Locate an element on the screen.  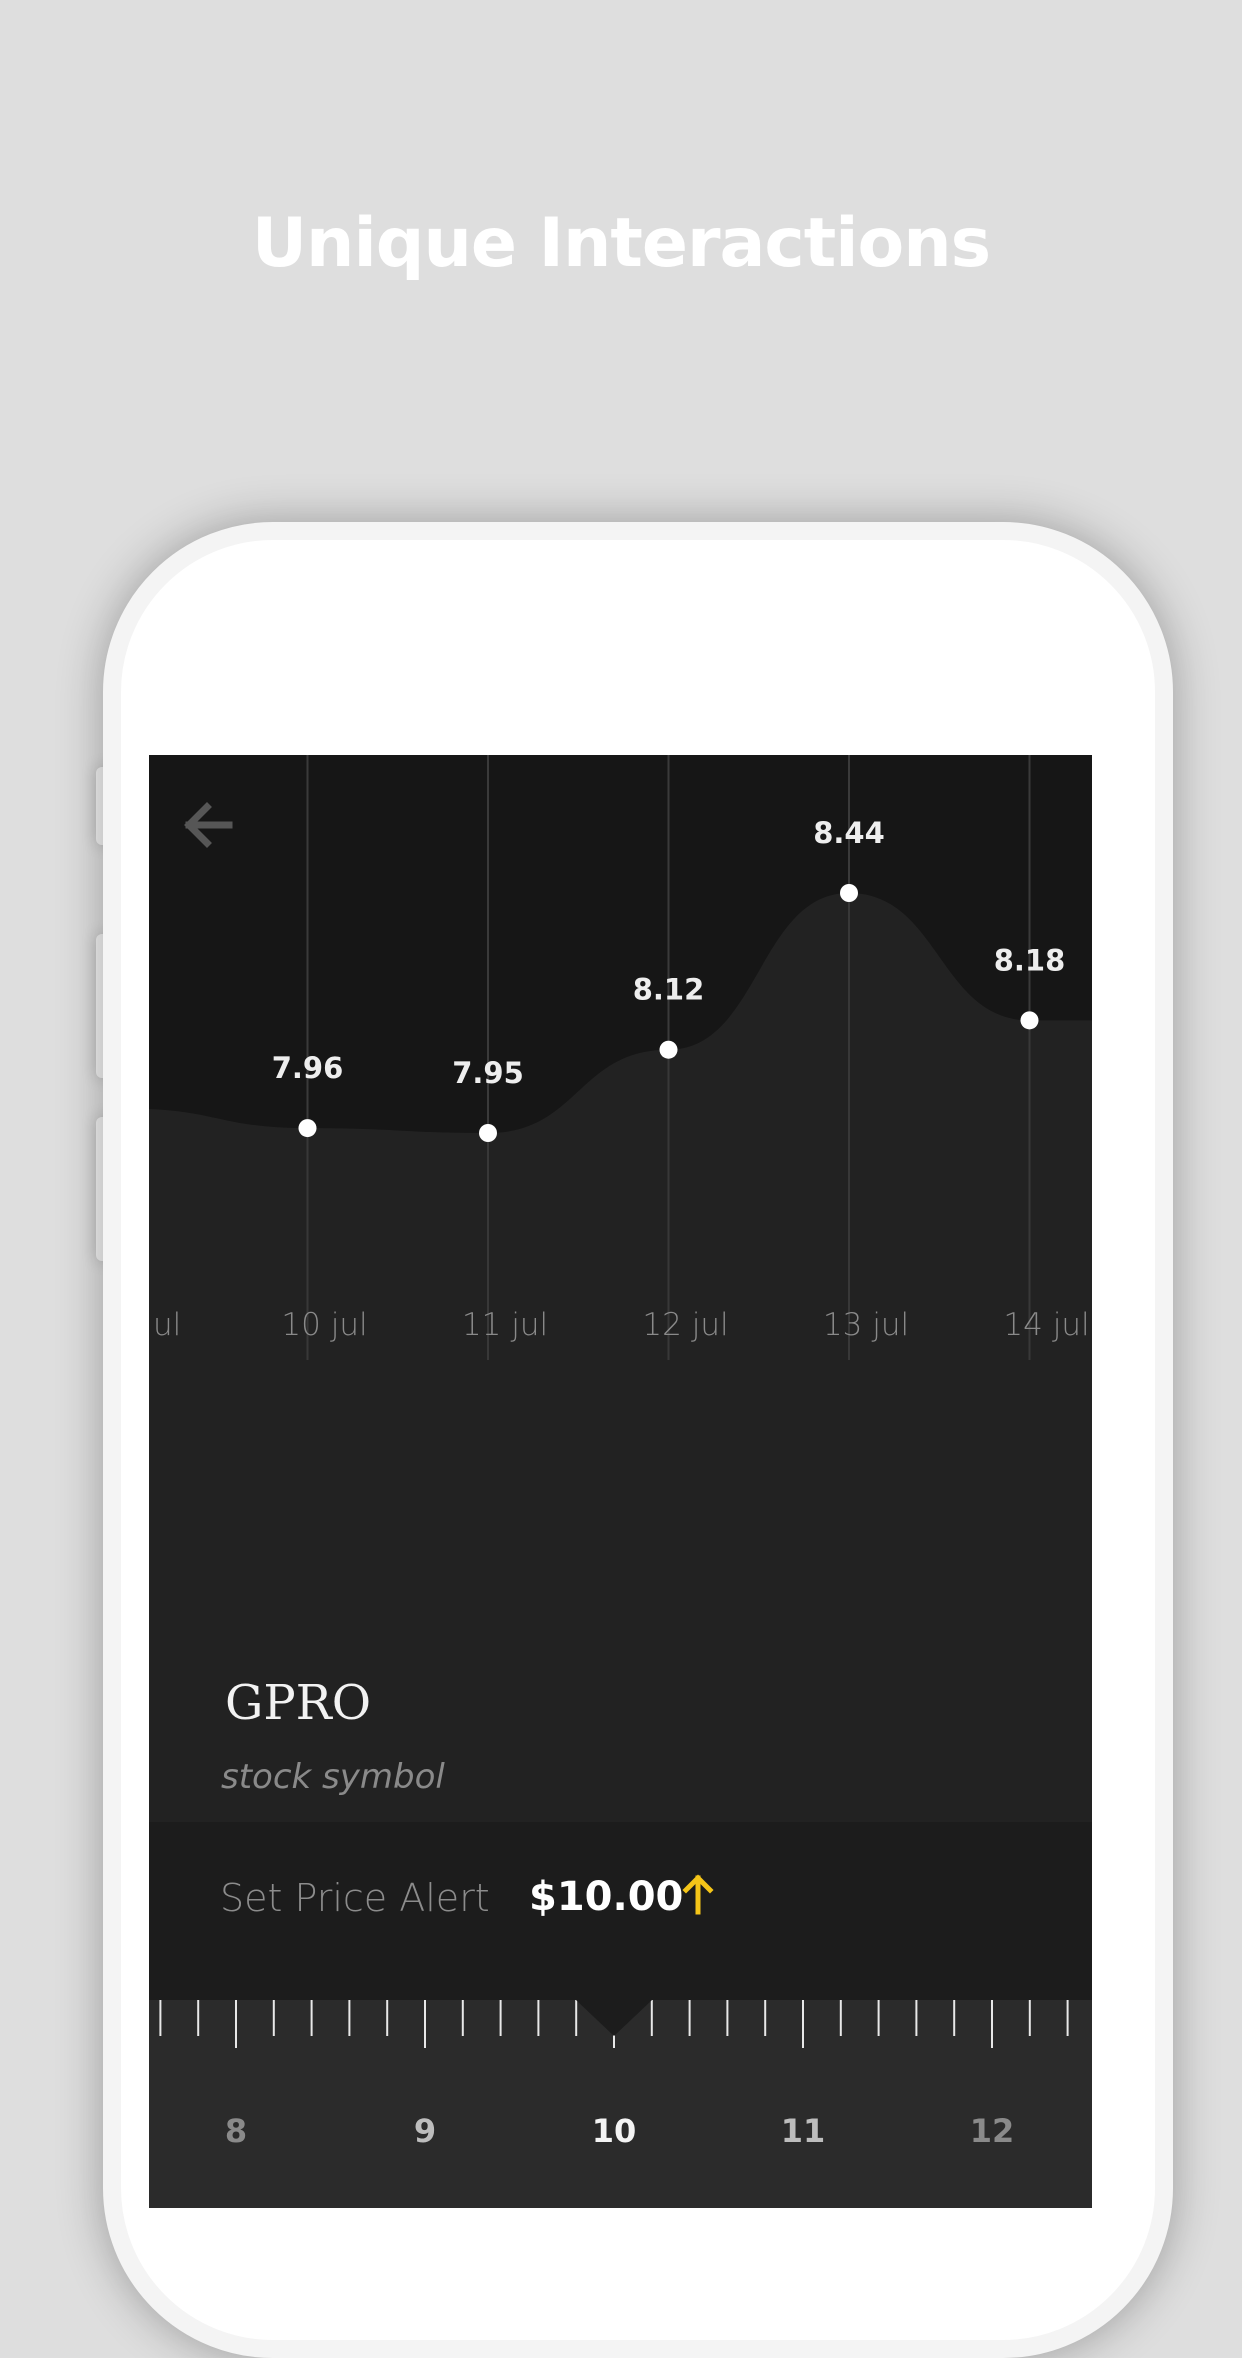
chart-x-tick-label: 10 jul is located at coordinates (324, 1325).